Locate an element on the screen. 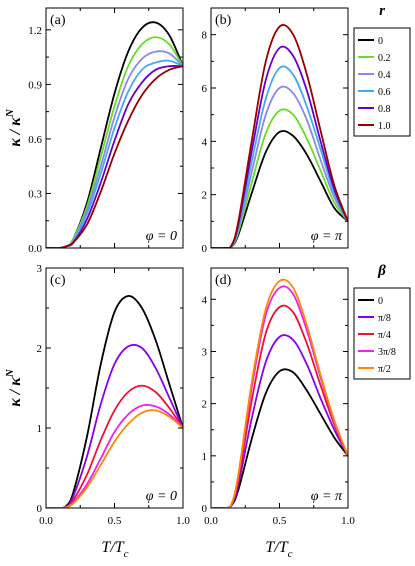 The image size is (415, 566). y-tick-label: 1.2 is located at coordinates (35, 31).